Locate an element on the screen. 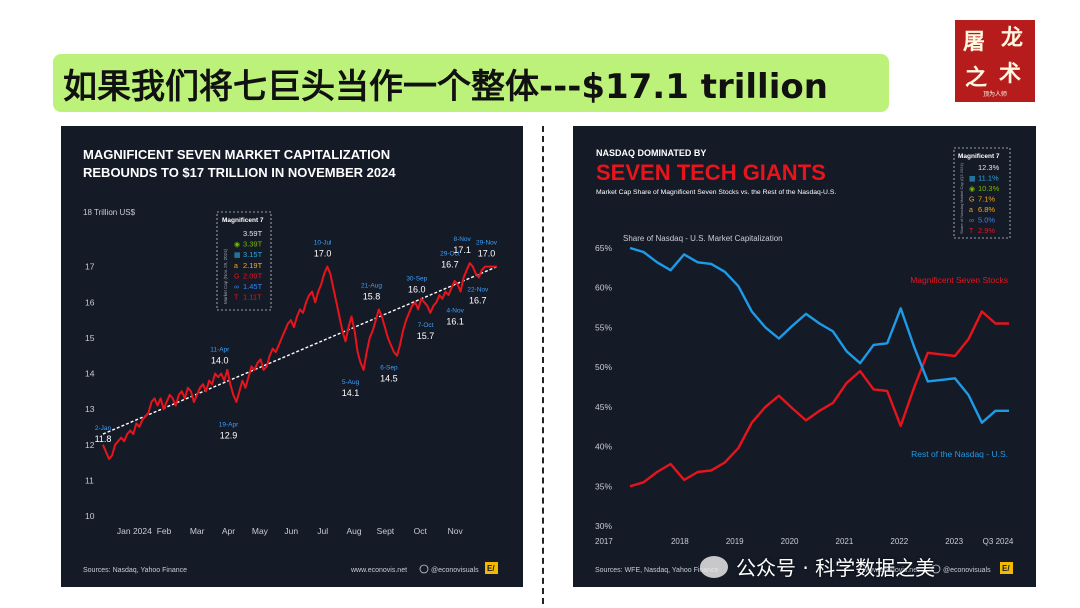  annotation-date: 29-Nov is located at coordinates (487, 243).